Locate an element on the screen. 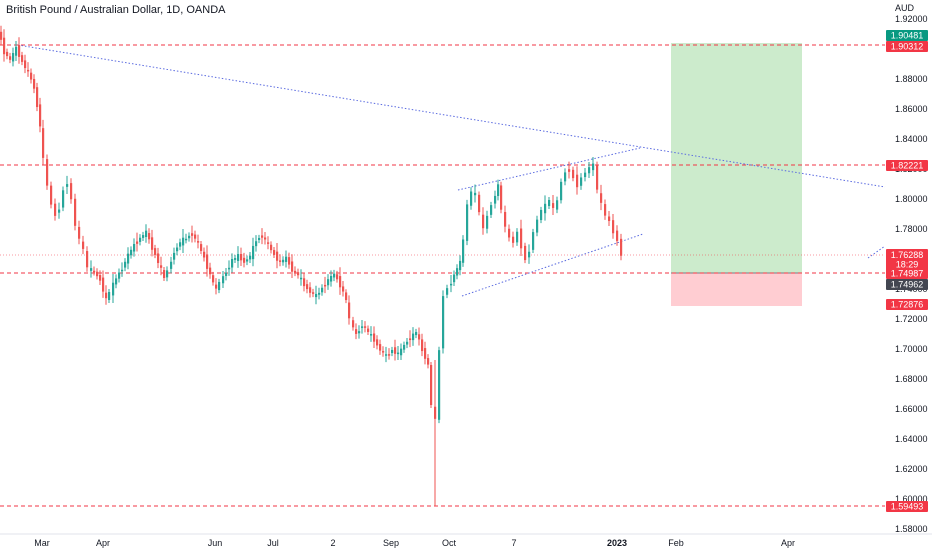  price-tick-label: 1.70000 is located at coordinates (911, 349).